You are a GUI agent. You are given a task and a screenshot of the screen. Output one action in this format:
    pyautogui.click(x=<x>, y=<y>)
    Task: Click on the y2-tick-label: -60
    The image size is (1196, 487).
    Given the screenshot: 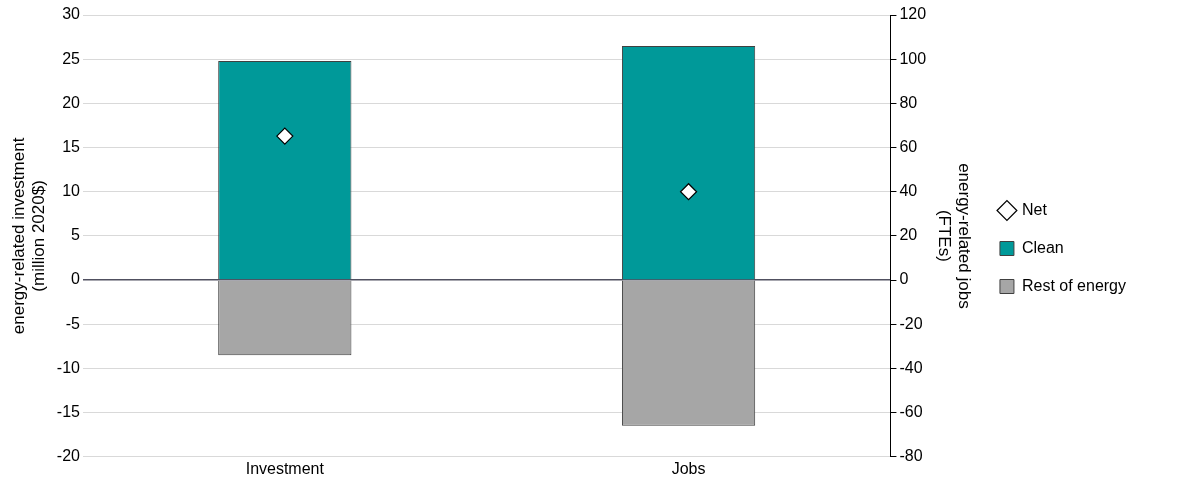 What is the action you would take?
    pyautogui.click(x=911, y=412)
    